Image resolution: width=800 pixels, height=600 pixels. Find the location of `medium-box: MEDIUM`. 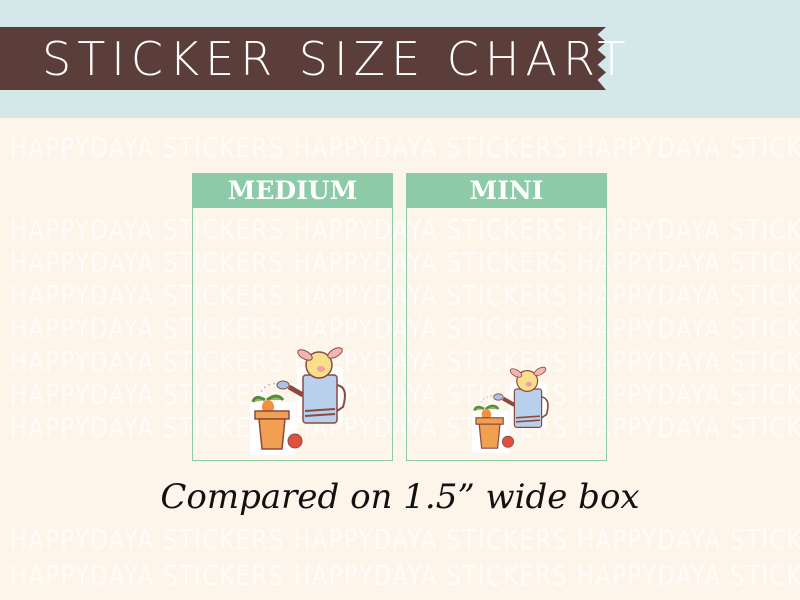

medium-box: MEDIUM is located at coordinates (292, 317).